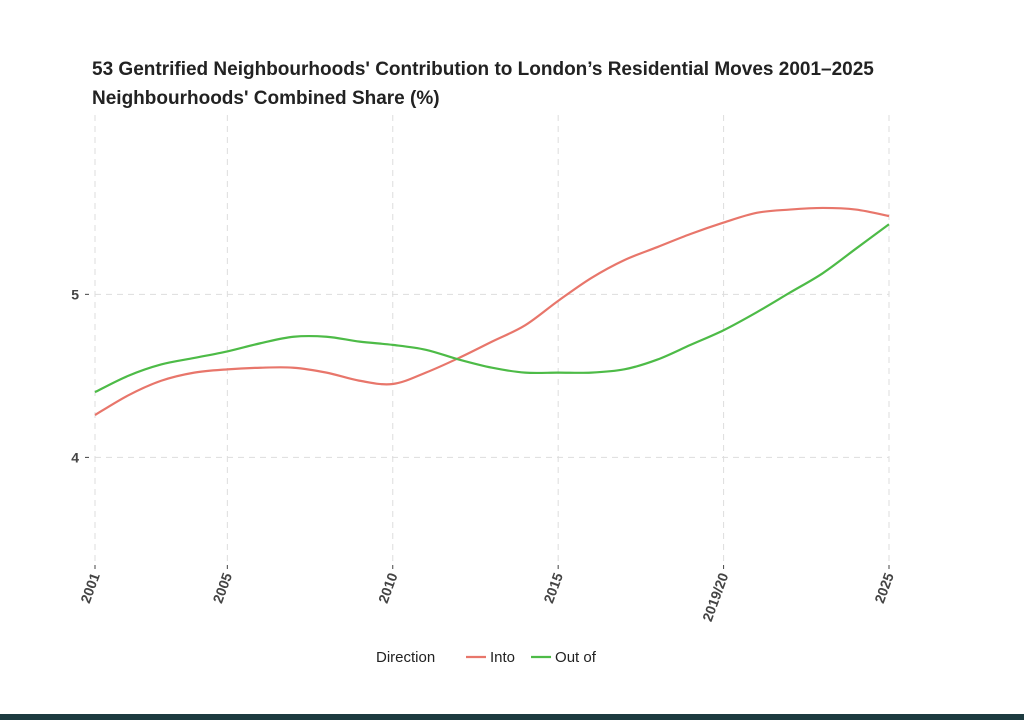  Describe the element at coordinates (75, 457) in the screenshot. I see `y-tick-label: 4` at that location.